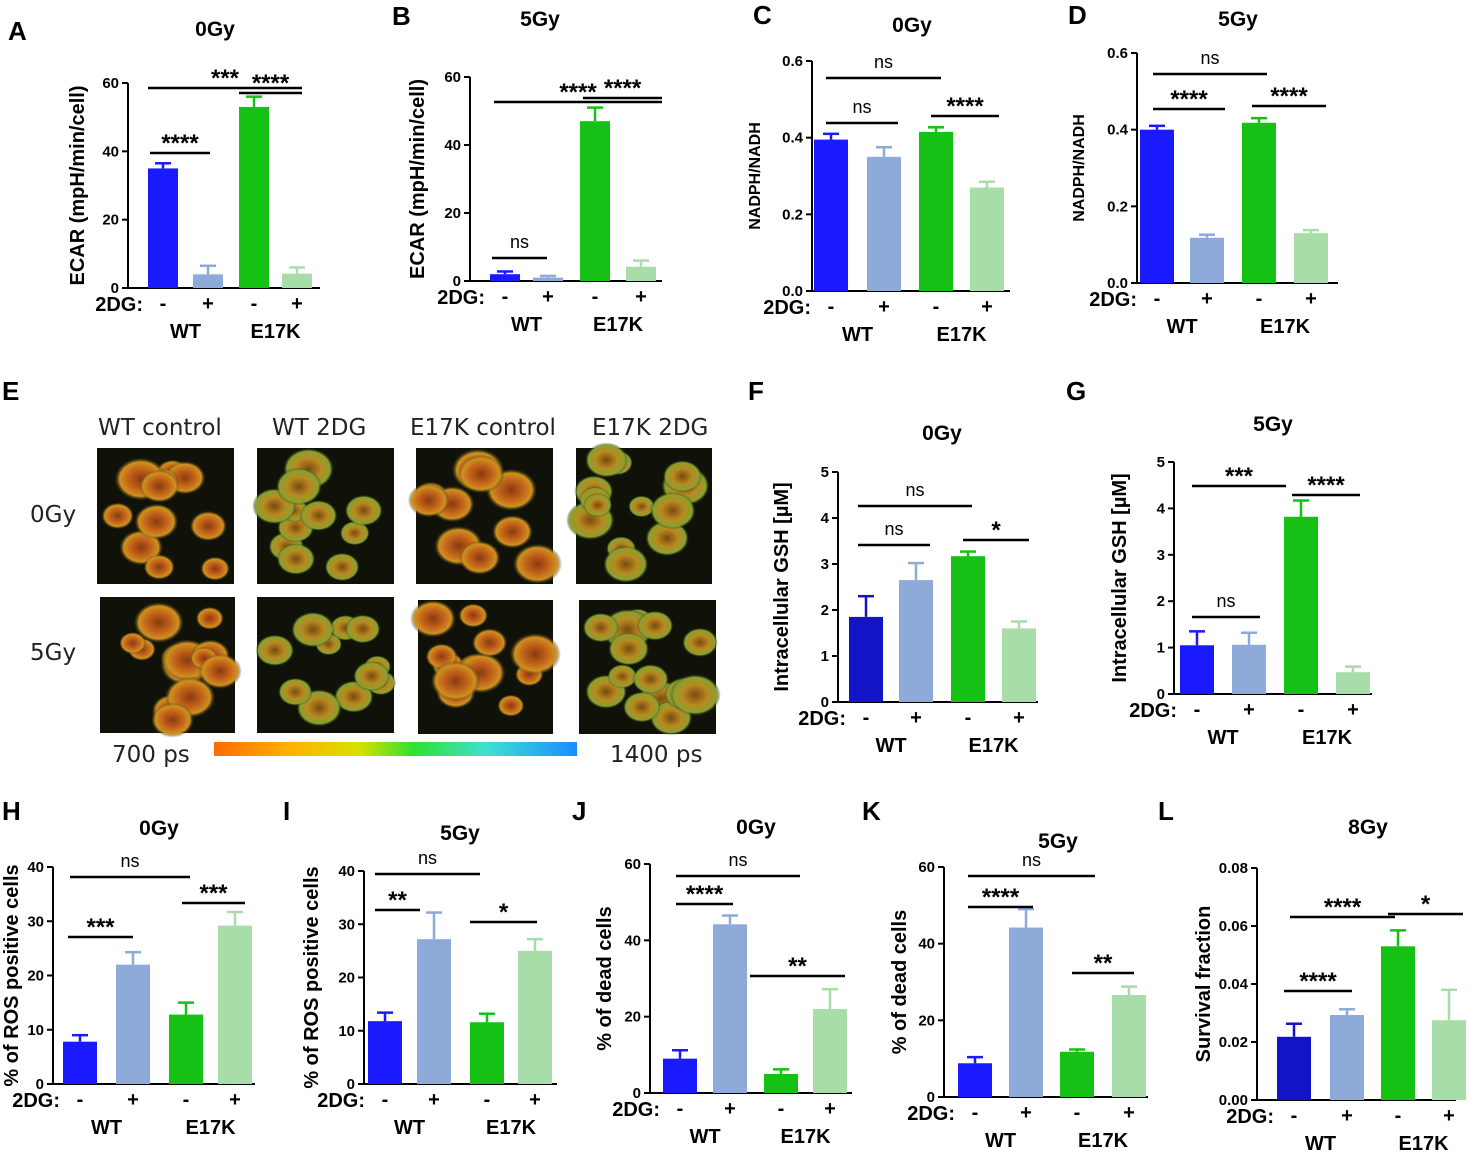  I want to click on image-column-e17k-control: E17K control, so click(483, 428).